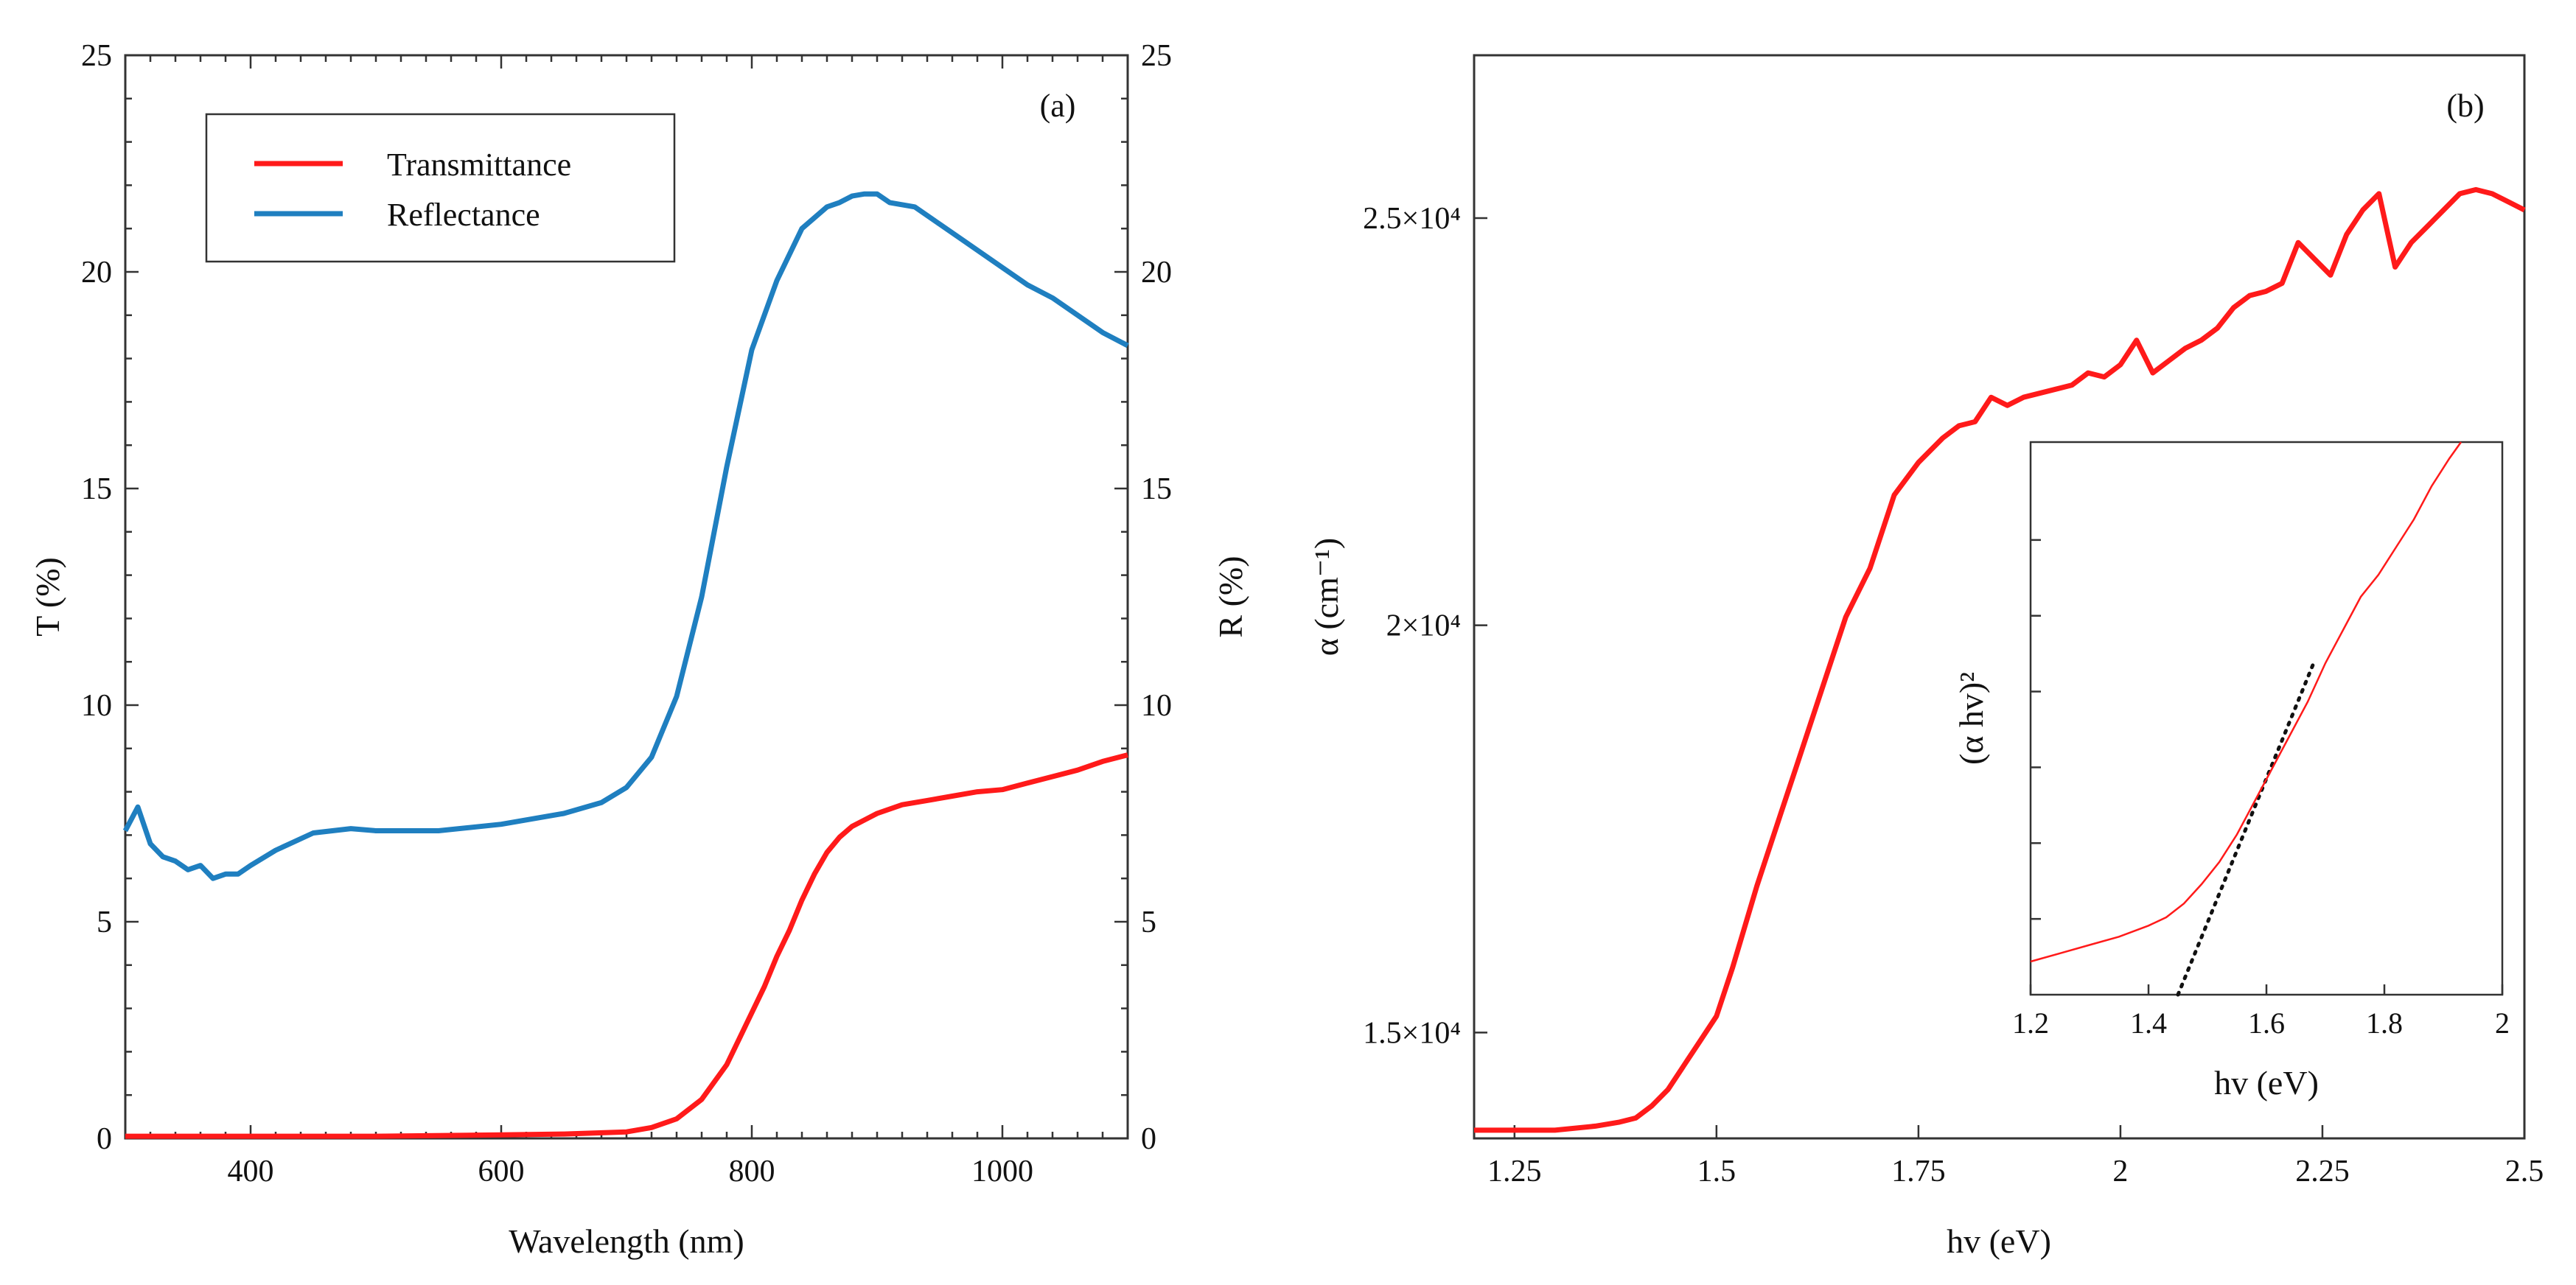 The image size is (2576, 1285). Describe the element at coordinates (104, 1139) in the screenshot. I see `panel-a-left-y-tick-label: 0` at that location.